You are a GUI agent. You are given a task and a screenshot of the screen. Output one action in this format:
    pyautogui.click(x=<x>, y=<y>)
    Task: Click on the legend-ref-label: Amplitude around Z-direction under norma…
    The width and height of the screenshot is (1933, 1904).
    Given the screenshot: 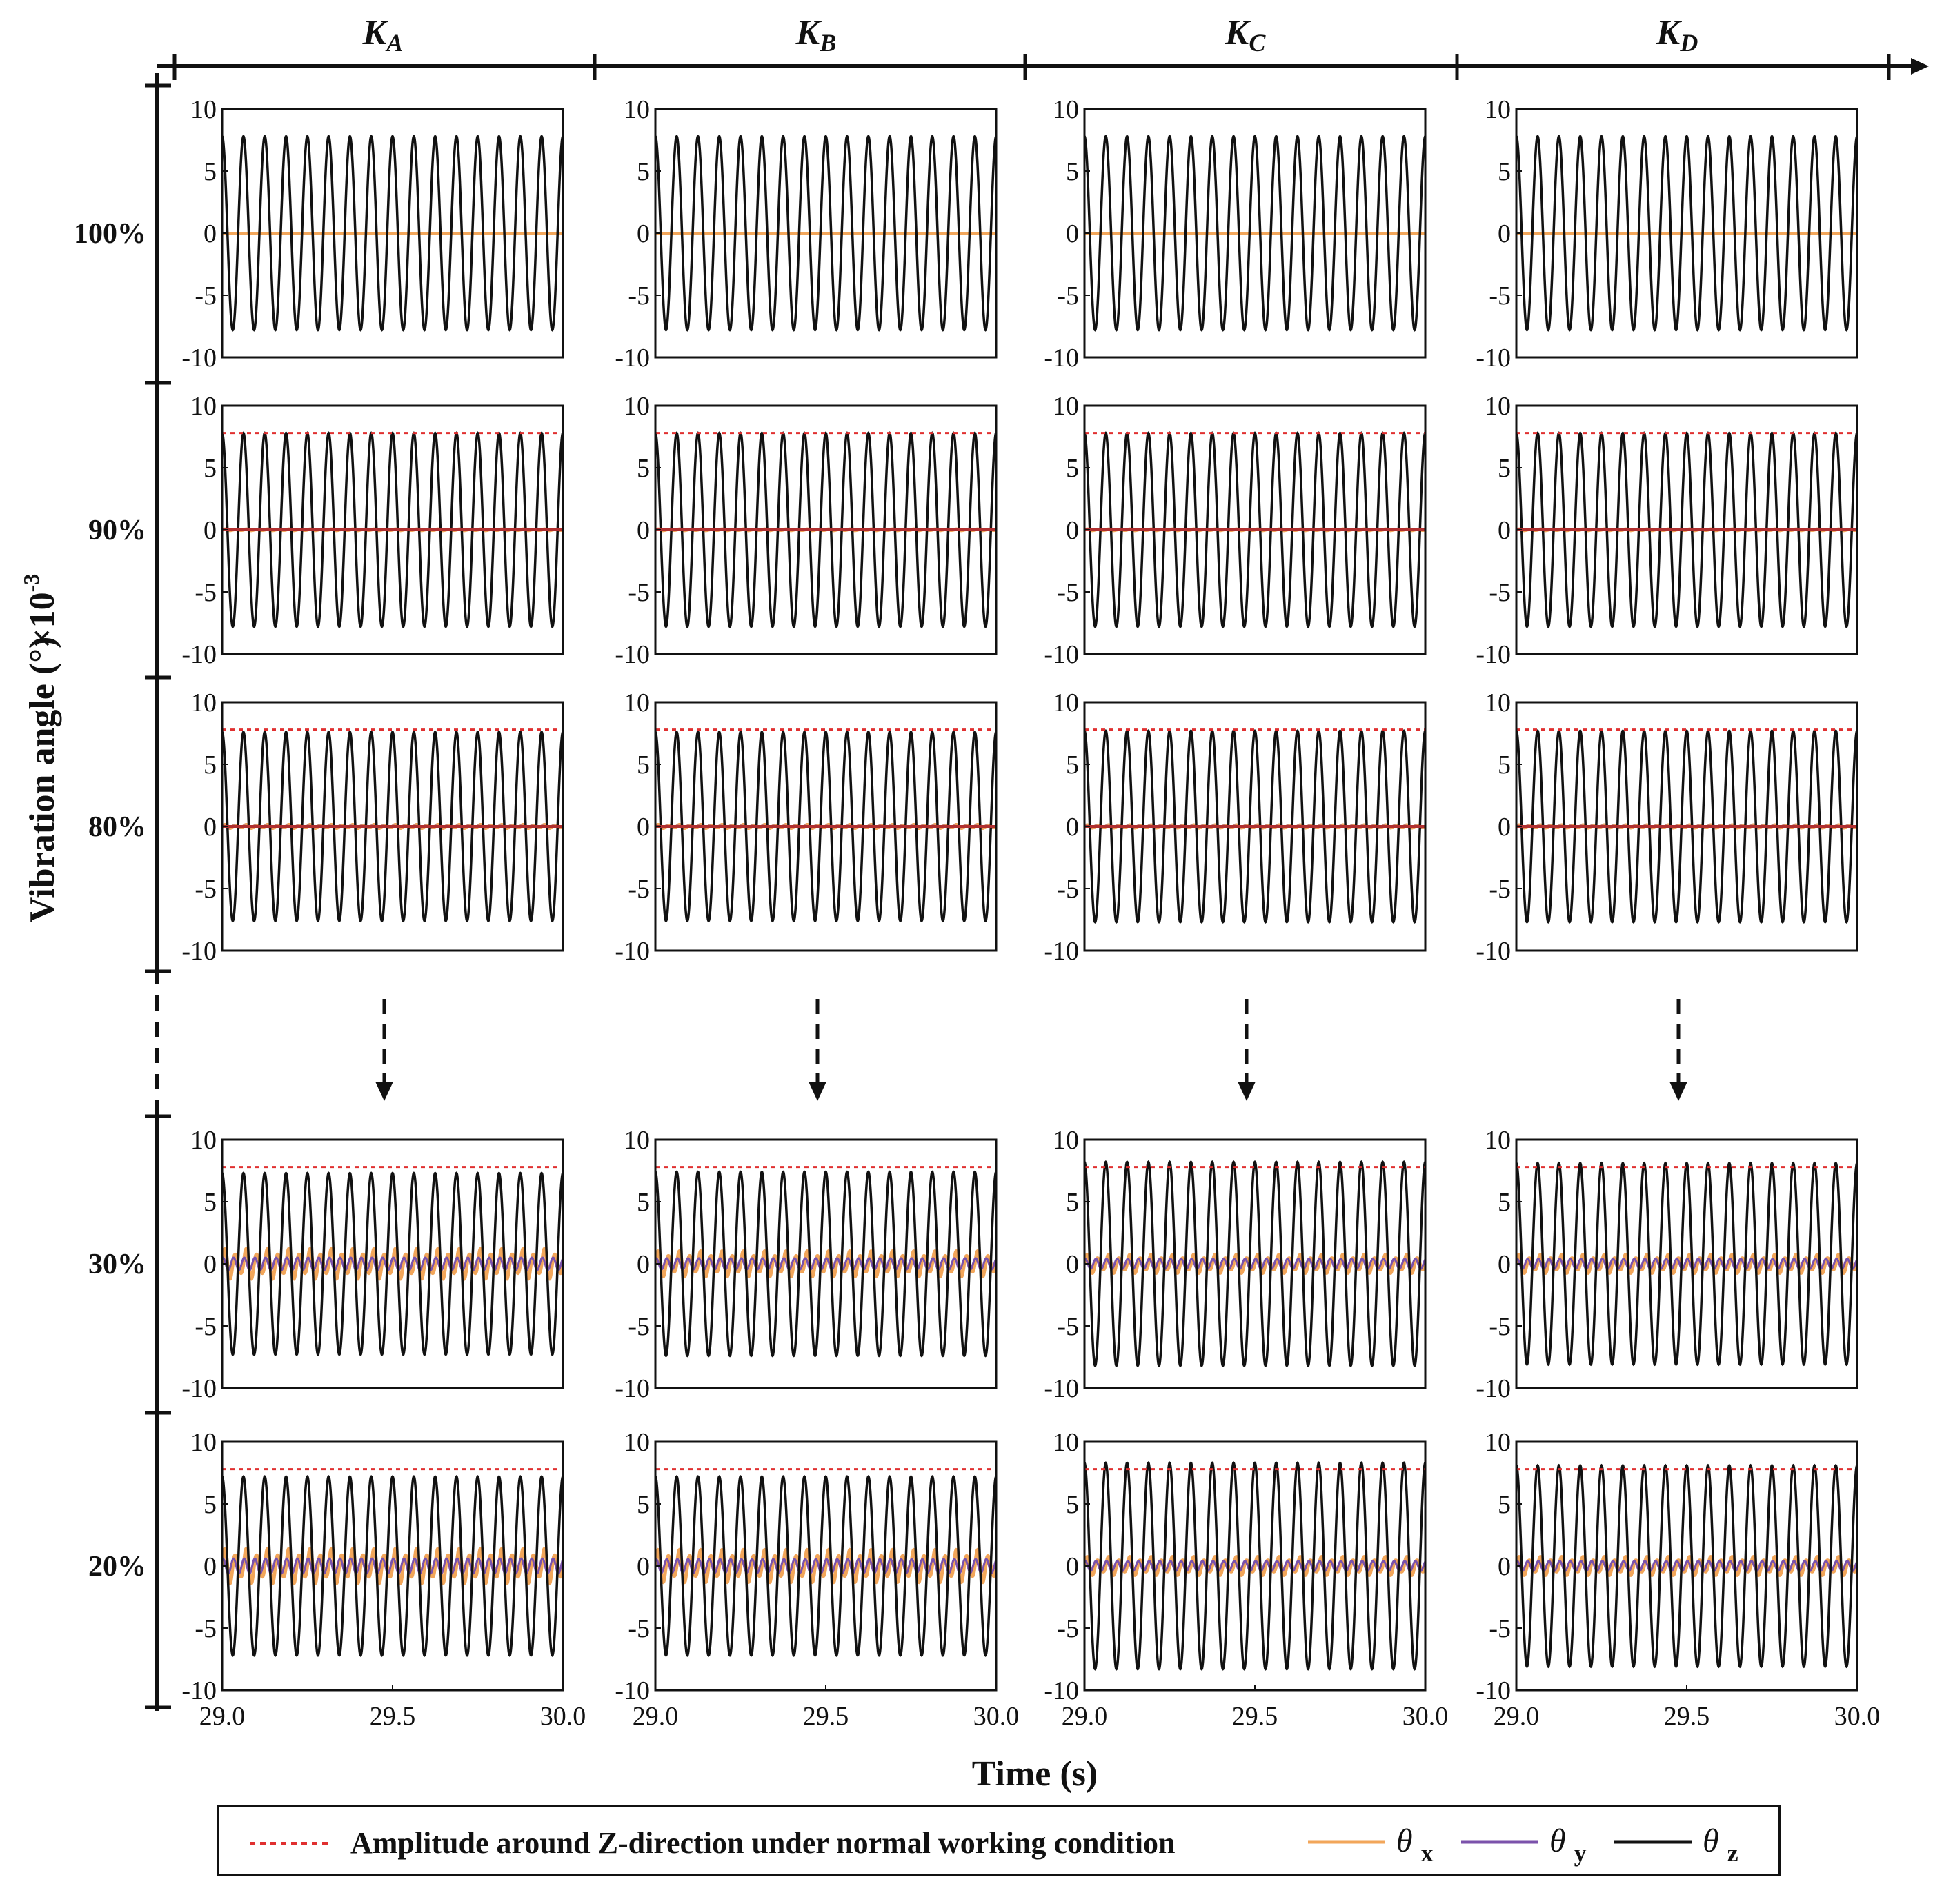 What is the action you would take?
    pyautogui.click(x=763, y=1843)
    